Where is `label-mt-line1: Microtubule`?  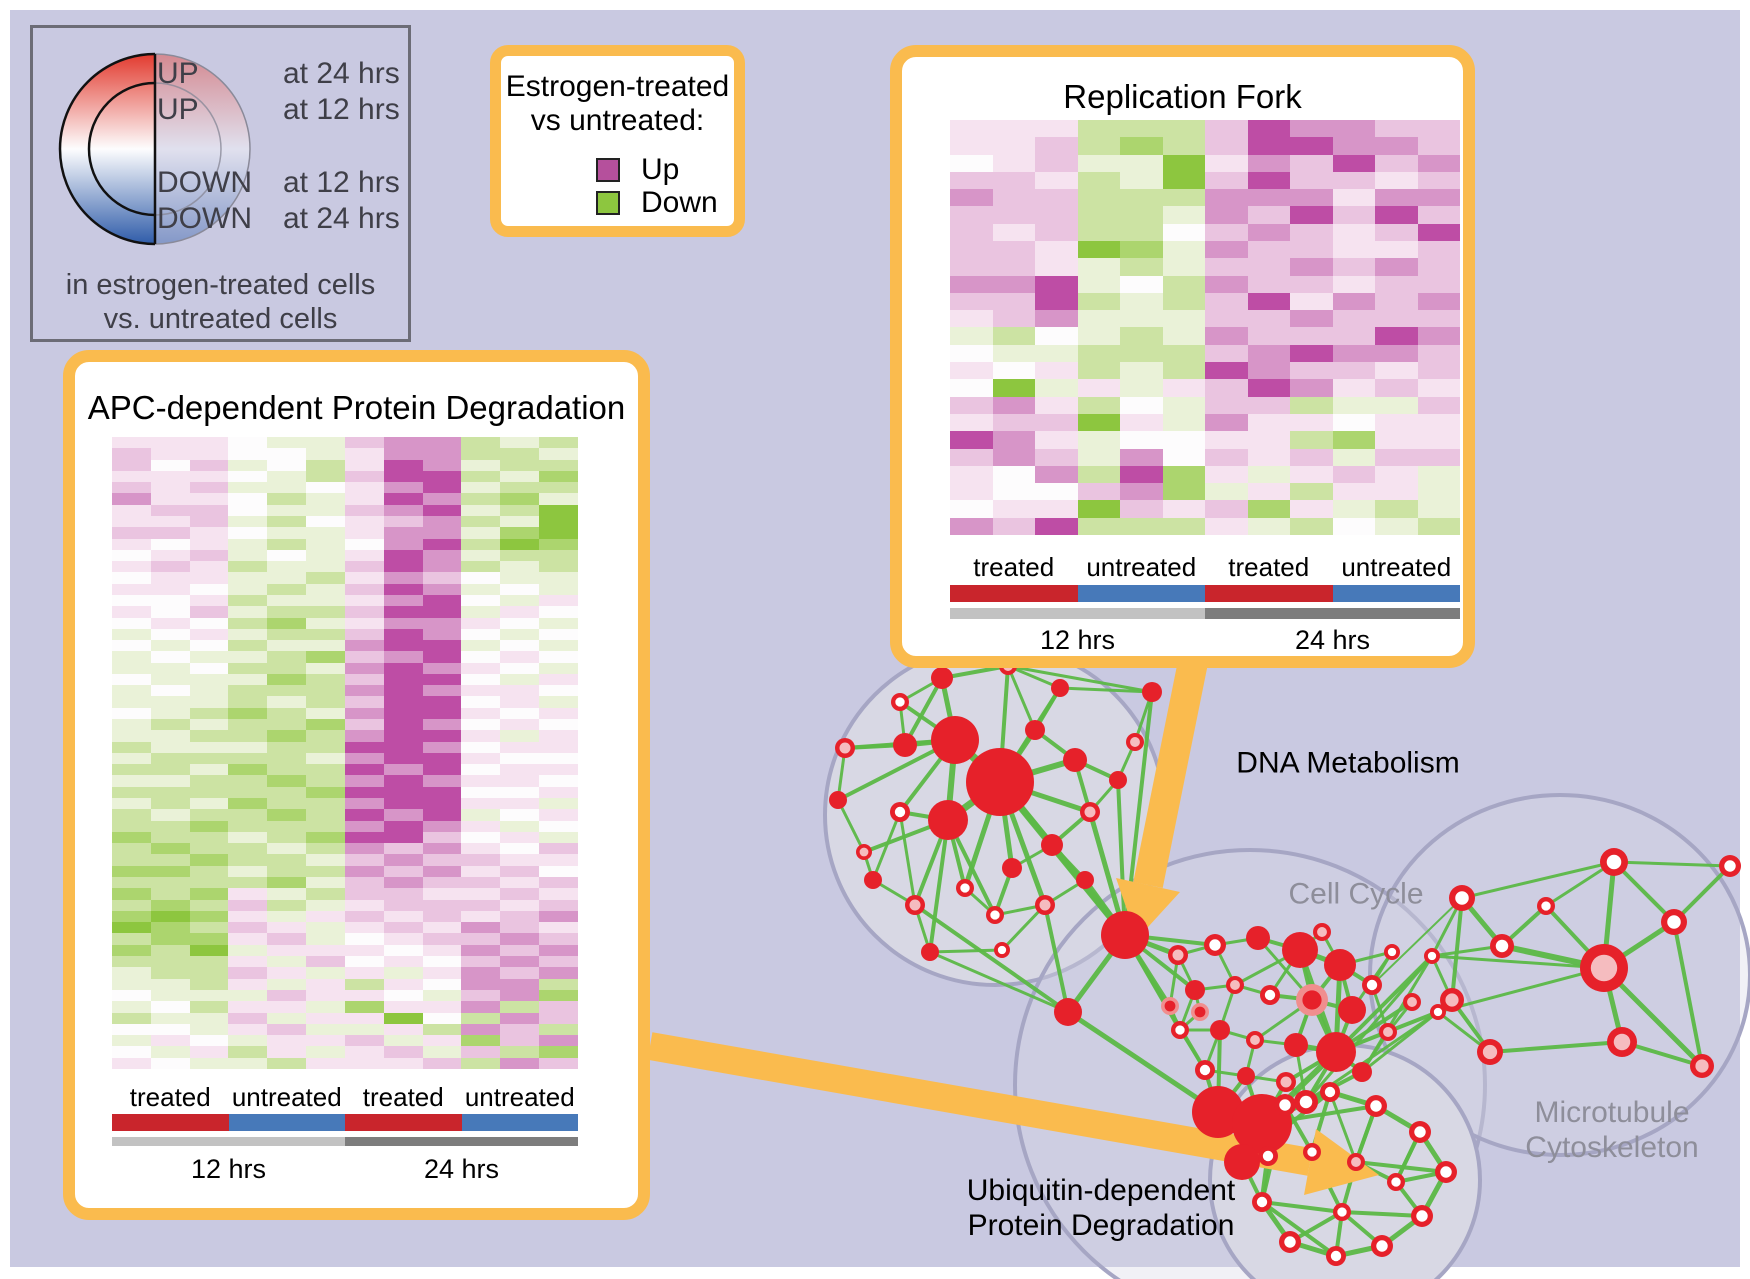
label-mt-line1: Microtubule is located at coordinates (1612, 1112).